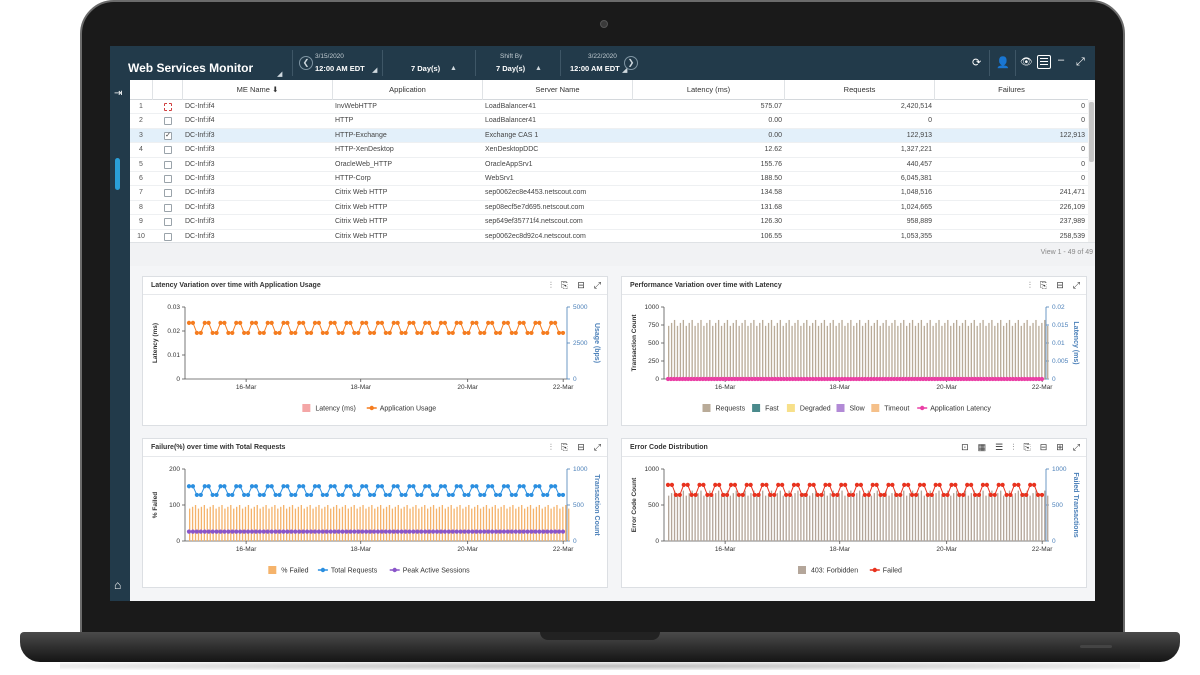 This screenshot has width=1200, height=675. I want to click on sort-desc-icon: ⬇, so click(275, 89).